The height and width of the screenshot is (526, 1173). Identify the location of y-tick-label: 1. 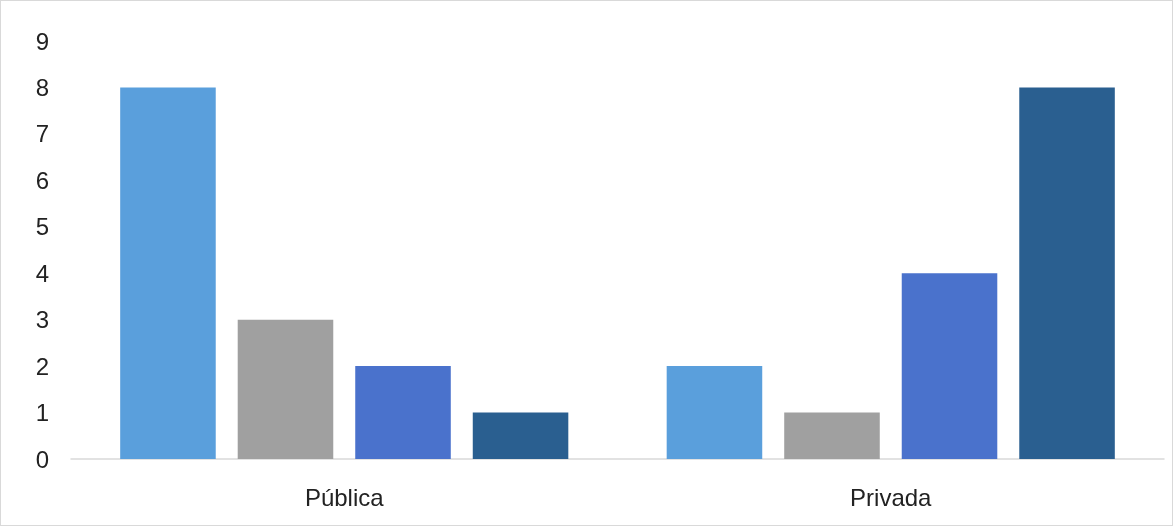
(42, 413).